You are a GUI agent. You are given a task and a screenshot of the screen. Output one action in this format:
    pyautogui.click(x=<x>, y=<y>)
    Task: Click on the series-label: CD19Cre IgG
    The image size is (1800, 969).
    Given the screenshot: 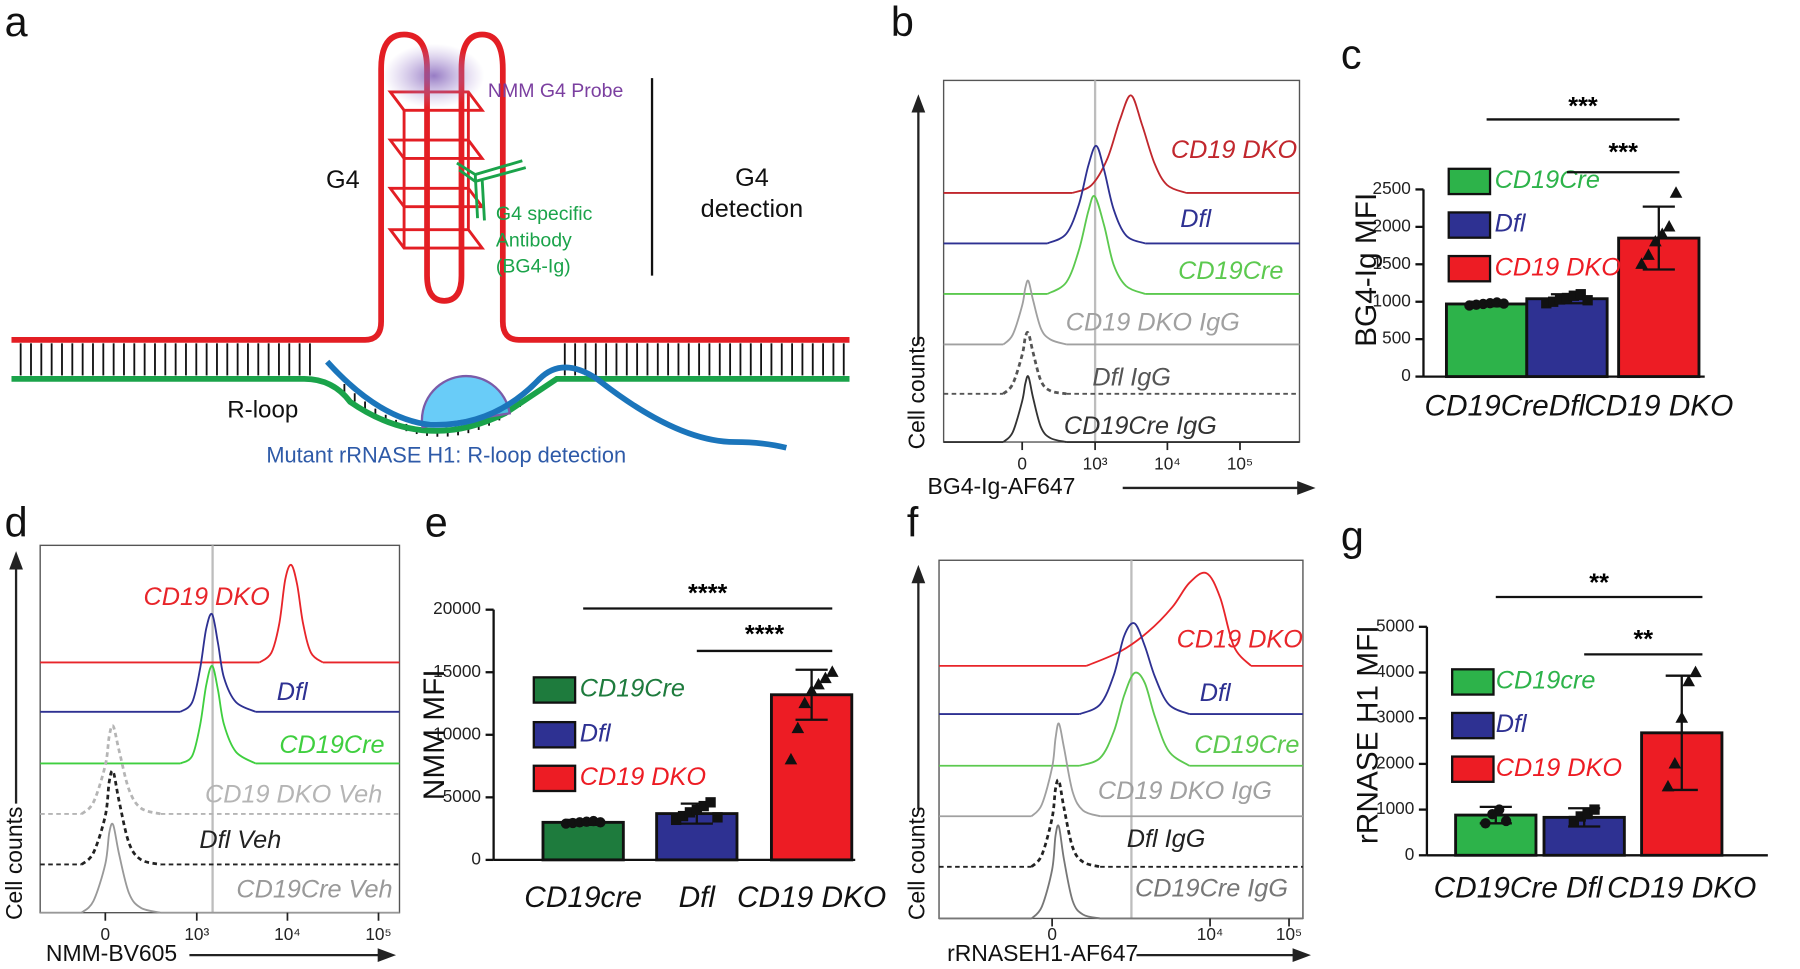 What is the action you would take?
    pyautogui.click(x=1140, y=426)
    